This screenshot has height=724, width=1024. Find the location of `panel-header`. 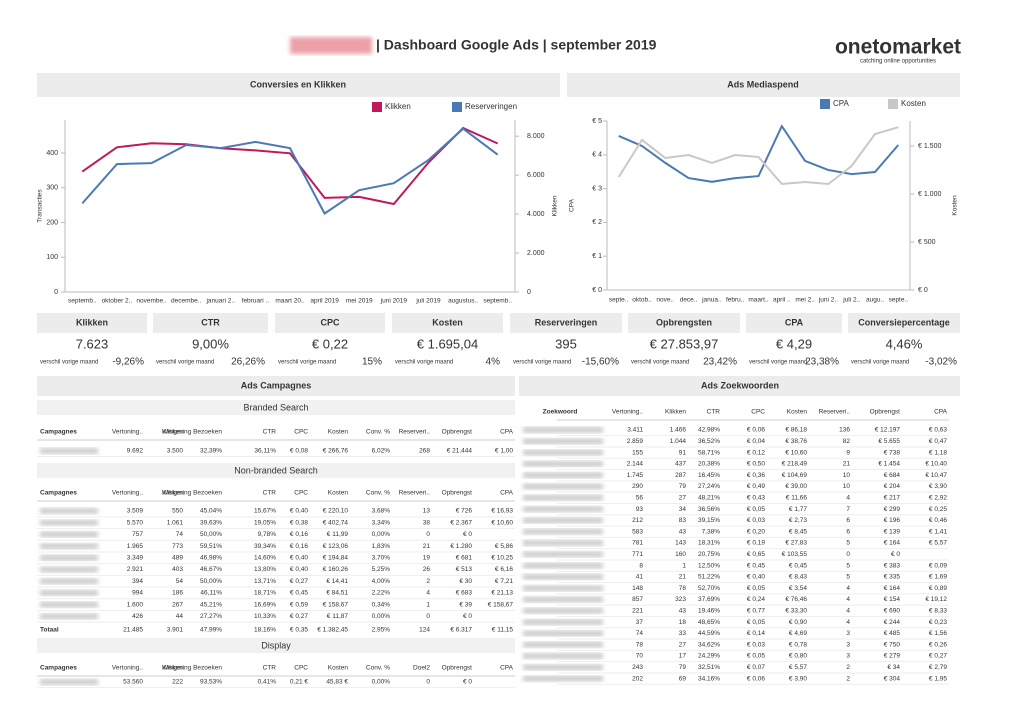

panel-header is located at coordinates (298, 85).